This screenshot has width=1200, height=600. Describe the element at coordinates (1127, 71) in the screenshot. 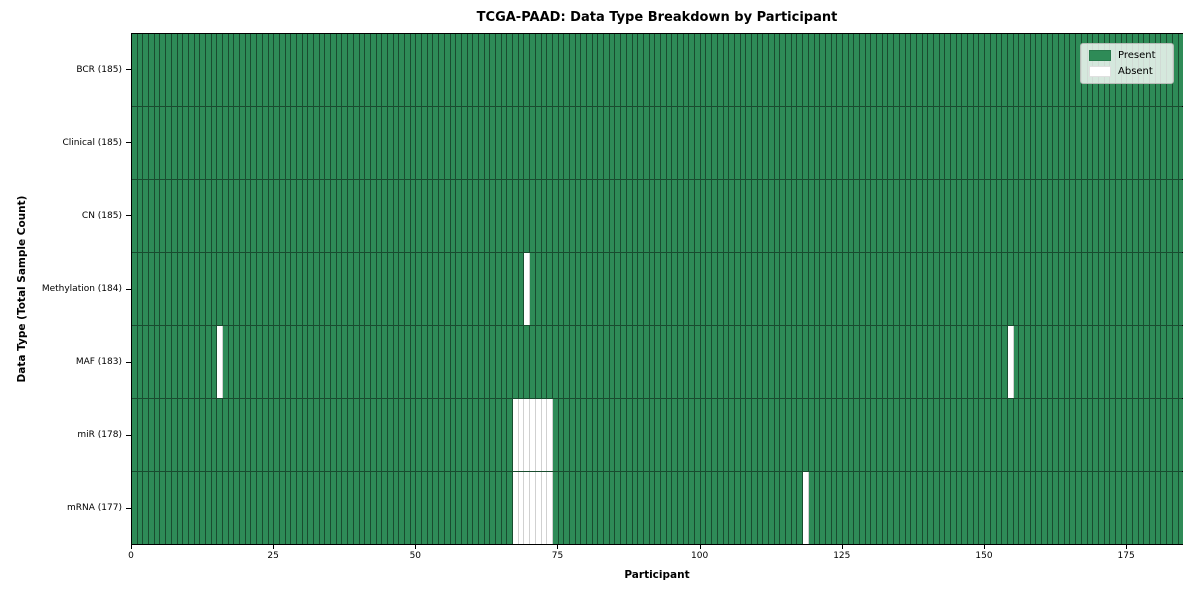

I see `legend-item-absent: Absent` at that location.